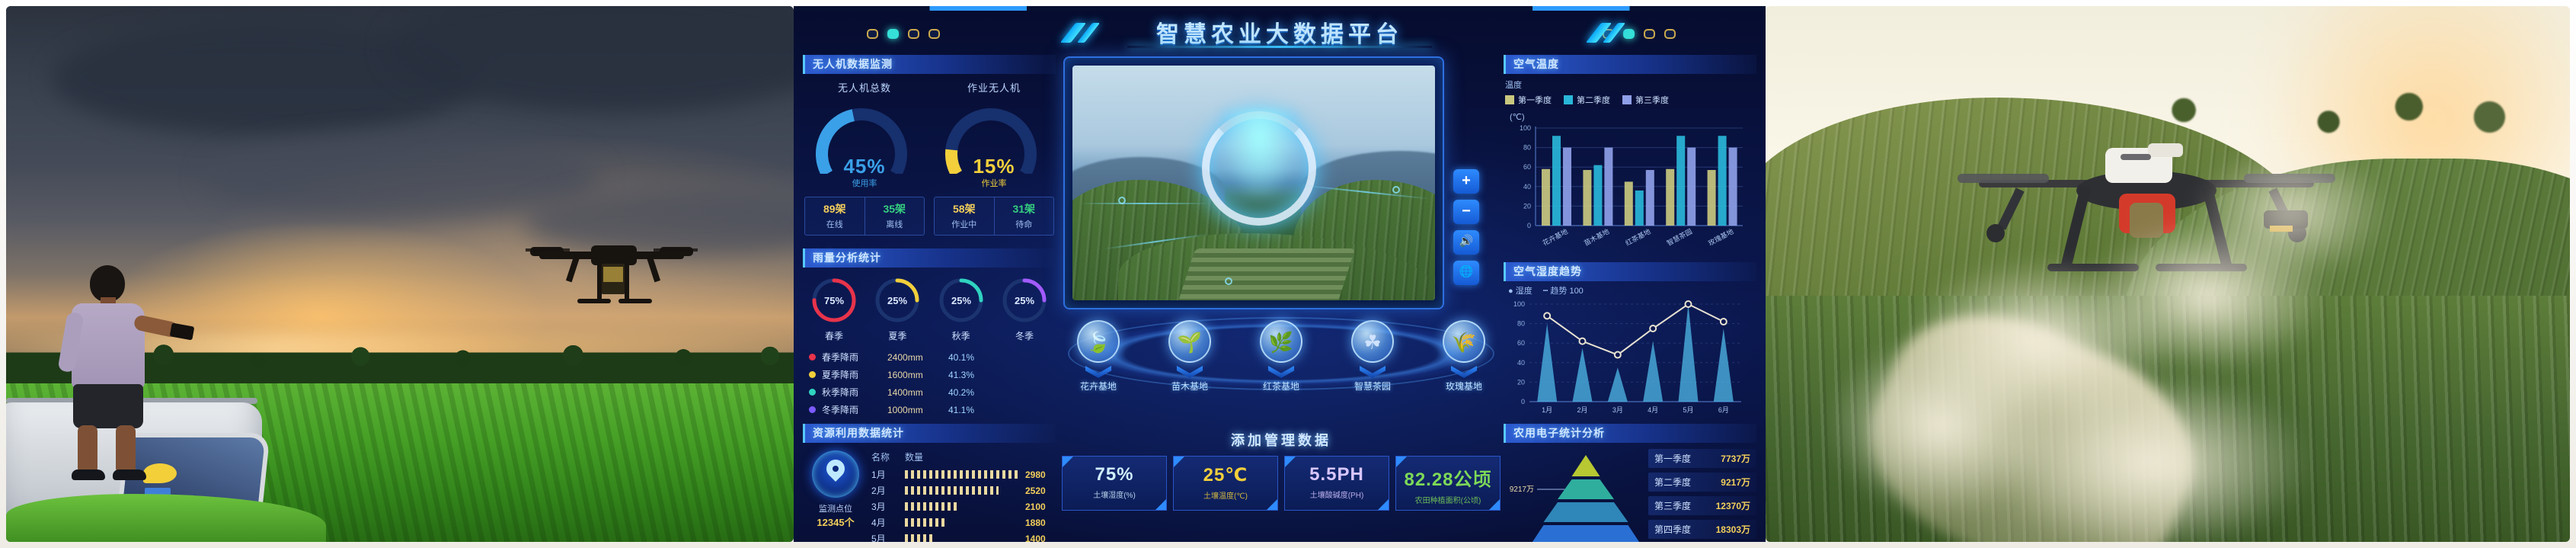  I want to click on svg-text: 1月, so click(1547, 410).